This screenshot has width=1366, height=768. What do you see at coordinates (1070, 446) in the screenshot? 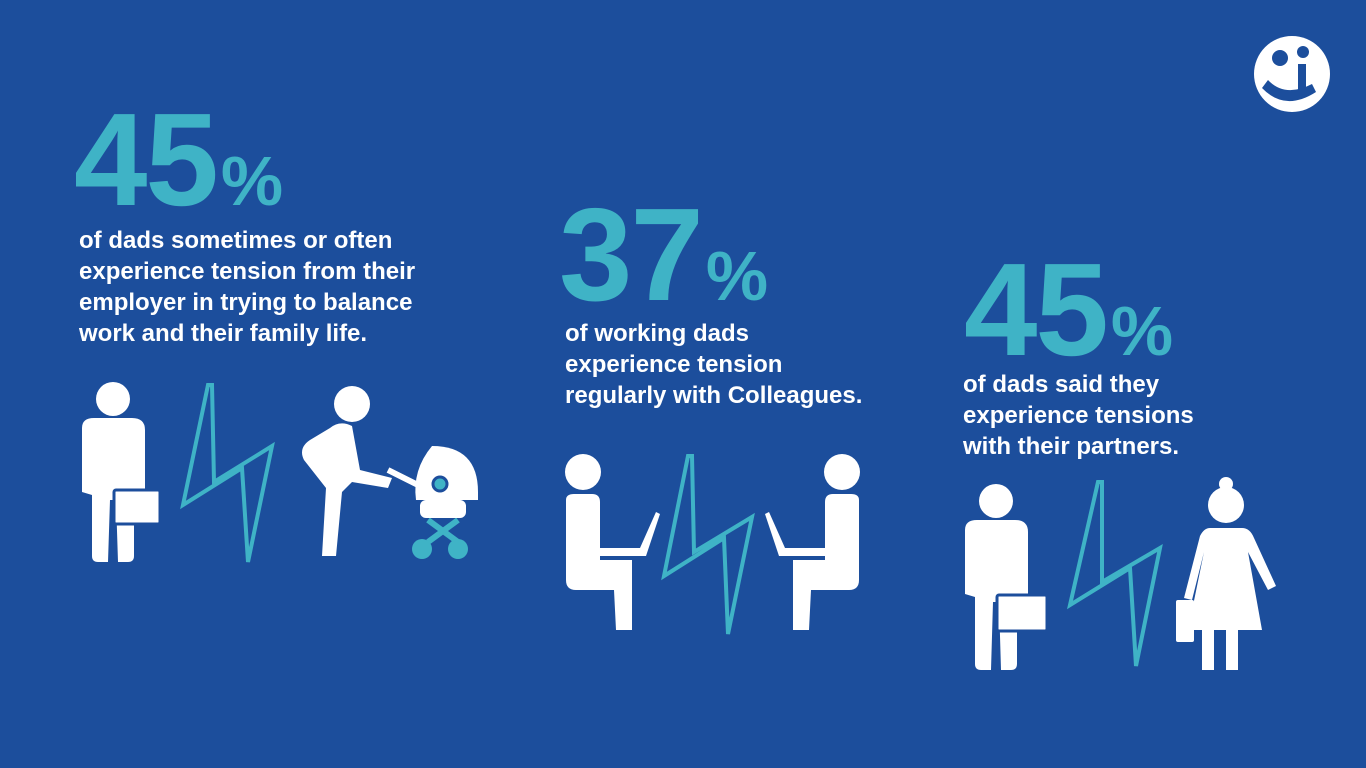
I see `stat-description: with their partners.` at bounding box center [1070, 446].